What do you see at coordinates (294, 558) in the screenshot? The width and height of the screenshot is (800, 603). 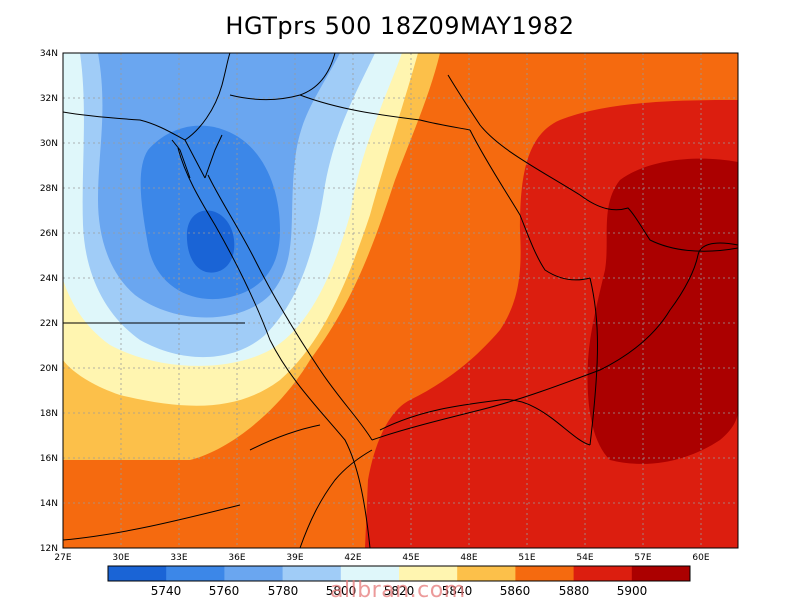 I see `lon-label: 39E` at bounding box center [294, 558].